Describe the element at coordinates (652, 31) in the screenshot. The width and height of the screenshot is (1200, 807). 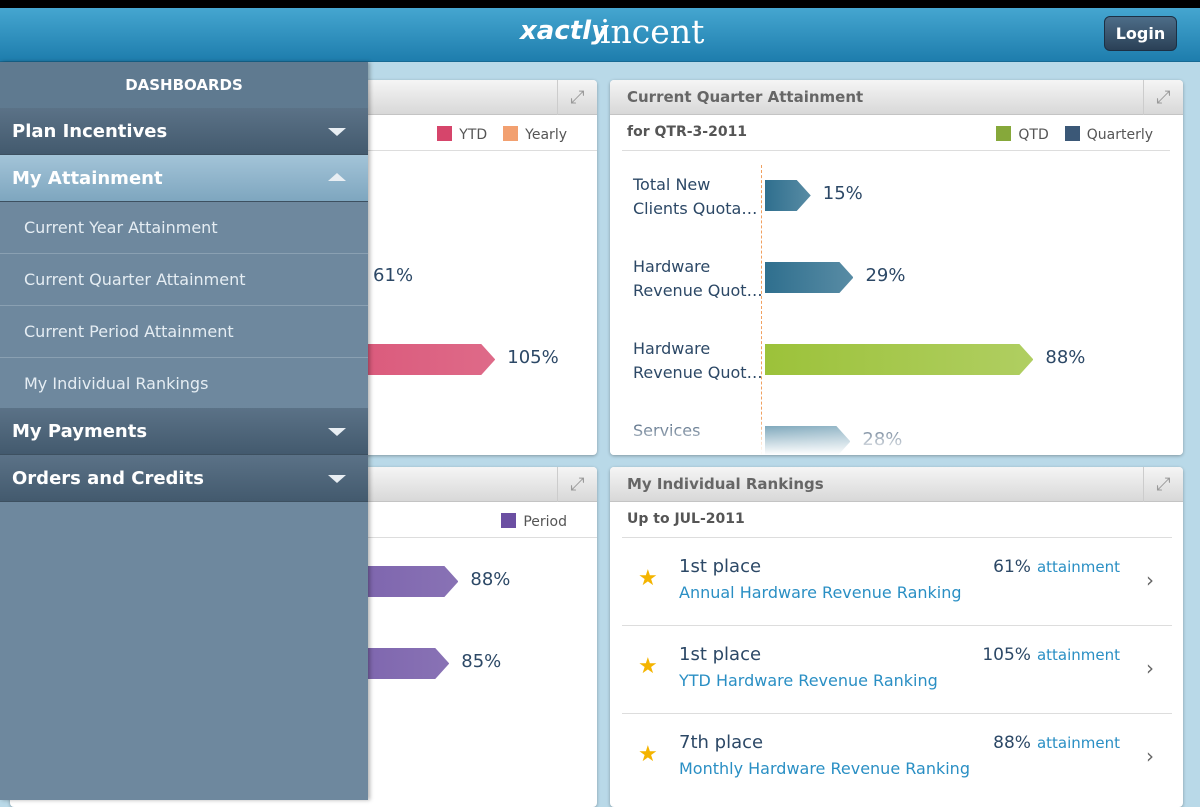
I see `logo-product: incent` at that location.